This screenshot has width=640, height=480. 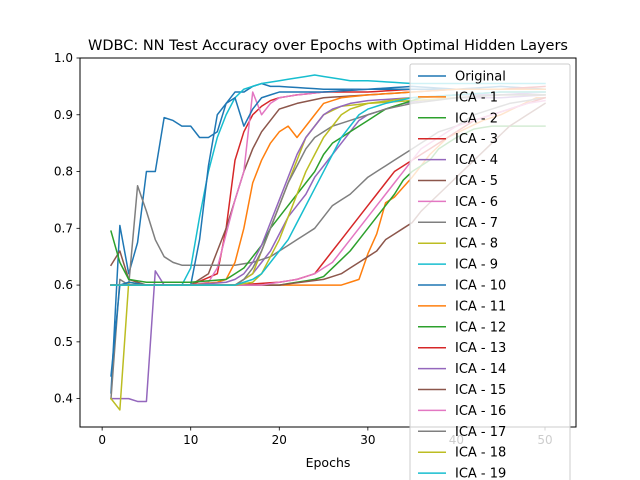 I want to click on legend-label-ica-3: ICA - 3, so click(x=476, y=139).